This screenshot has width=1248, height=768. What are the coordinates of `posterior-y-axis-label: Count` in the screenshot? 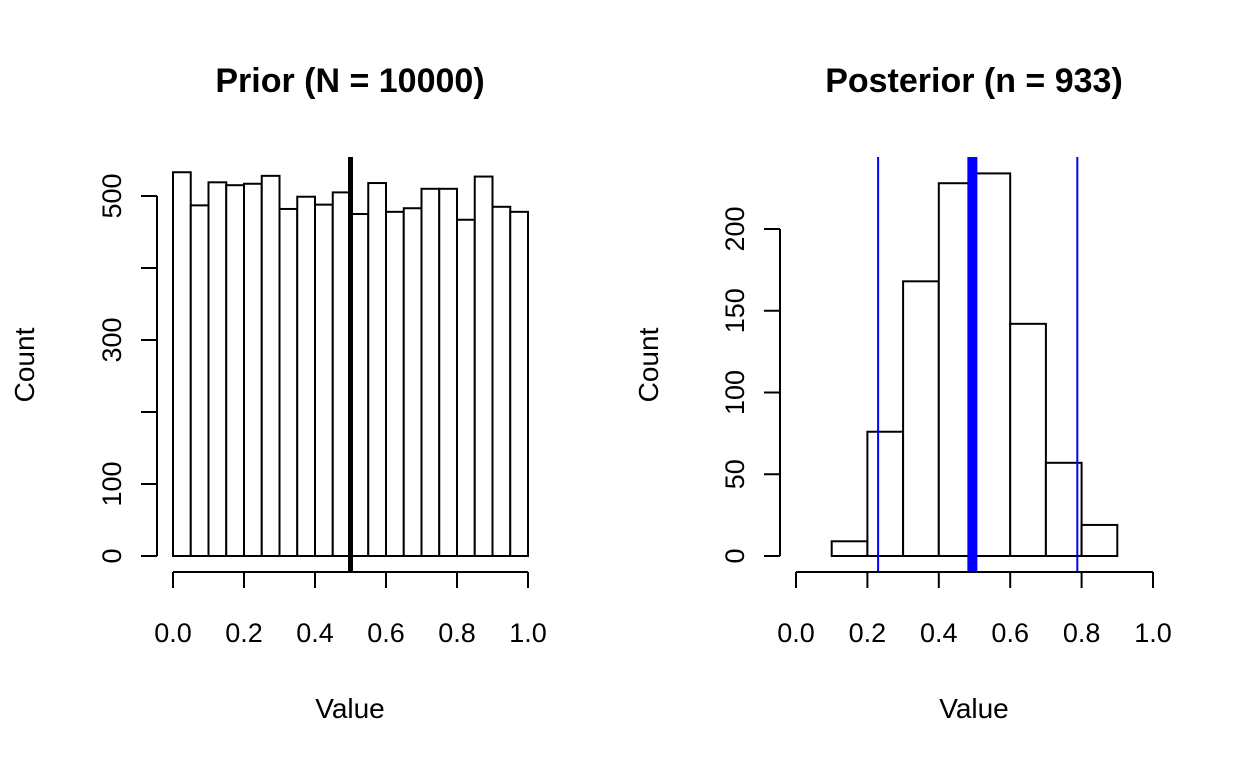 It's located at (648, 364).